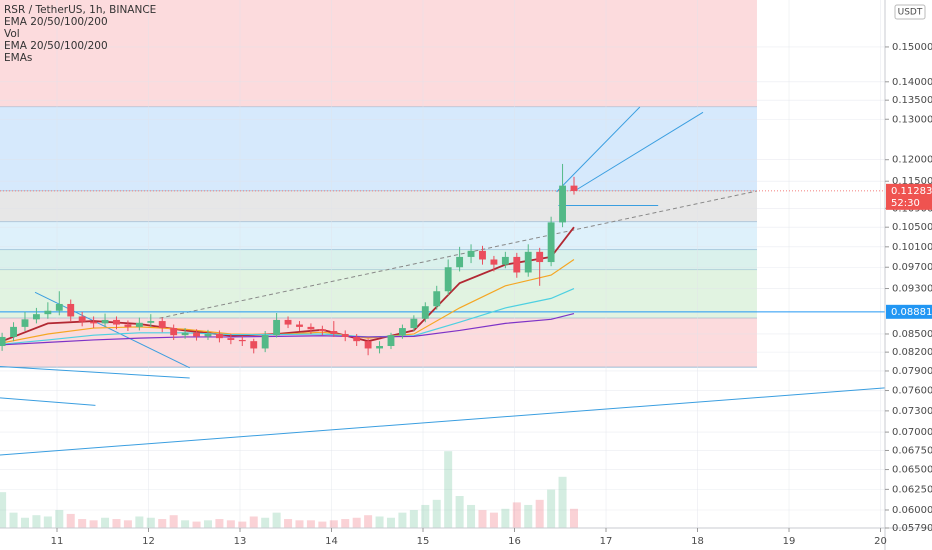 The height and width of the screenshot is (550, 932). Describe the element at coordinates (331, 541) in the screenshot. I see `x-tick-label: 14` at that location.